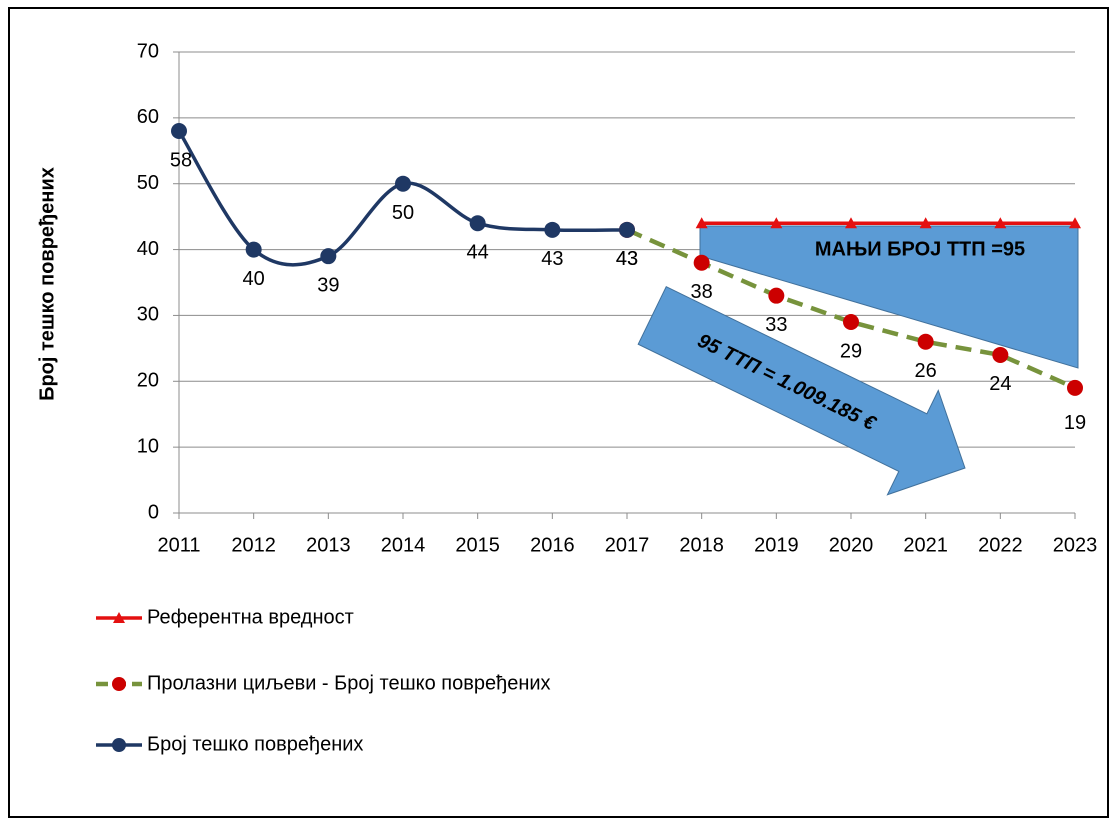 Image resolution: width=1110 pixels, height=819 pixels. Describe the element at coordinates (776, 545) in the screenshot. I see `x-tick-label: 2019` at that location.